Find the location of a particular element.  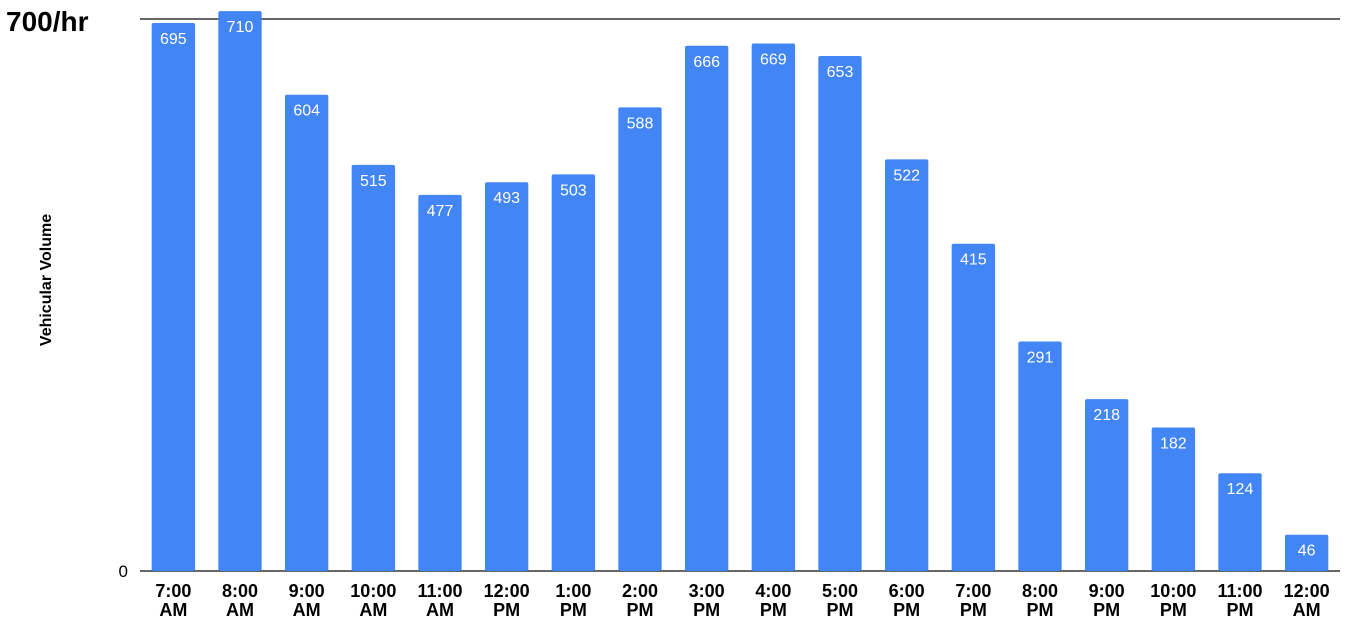

x-tick-label-8-line-0: 3:00 is located at coordinates (707, 591).